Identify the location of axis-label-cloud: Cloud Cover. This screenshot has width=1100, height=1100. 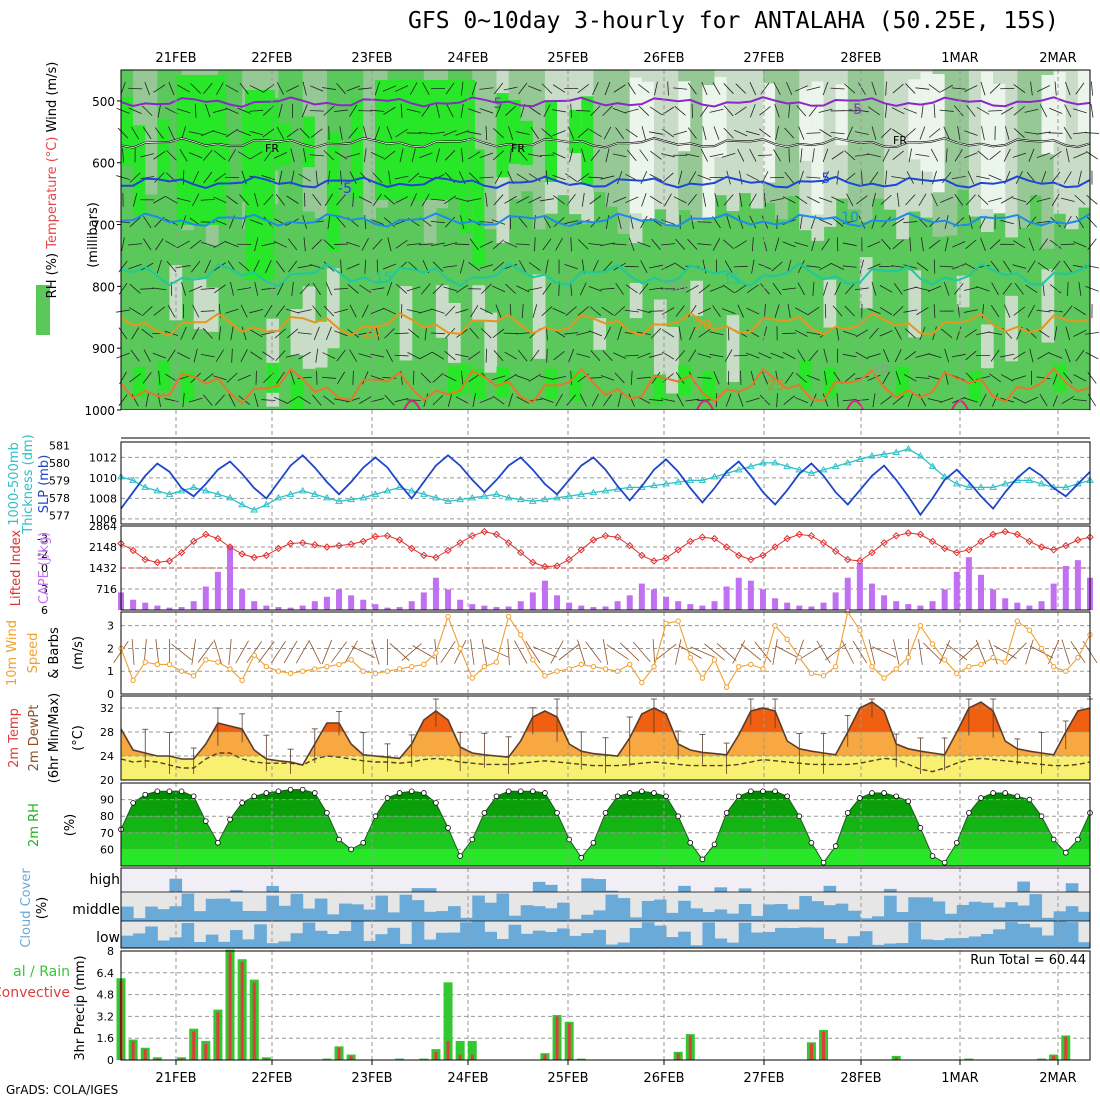
(26, 908).